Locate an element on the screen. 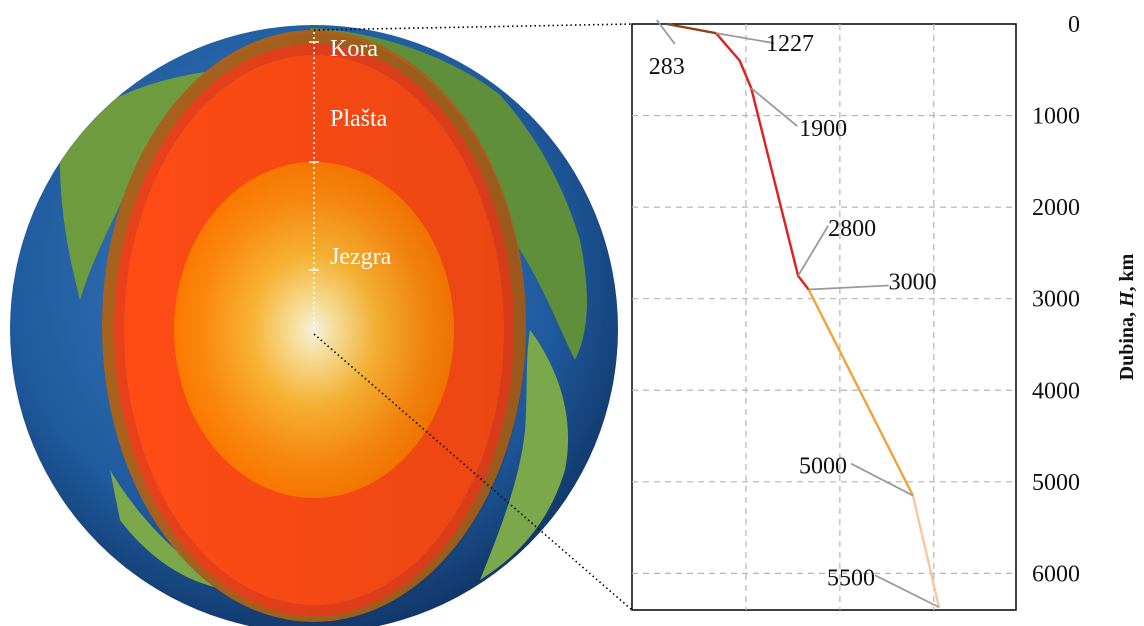 This screenshot has width=1144, height=626. mantle-label: Plašta is located at coordinates (359, 119).